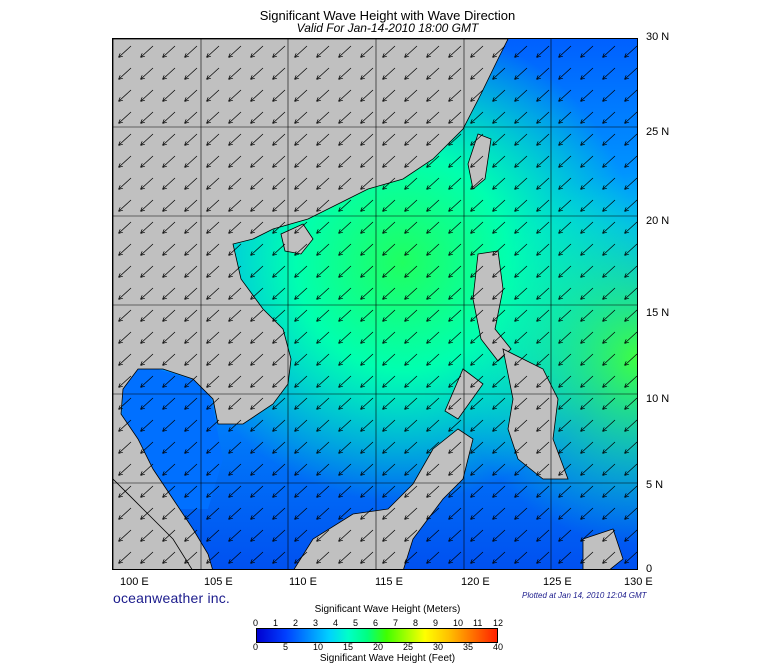 This screenshot has width=775, height=665. Describe the element at coordinates (498, 623) in the screenshot. I see `legend-meters-tick: 12` at that location.